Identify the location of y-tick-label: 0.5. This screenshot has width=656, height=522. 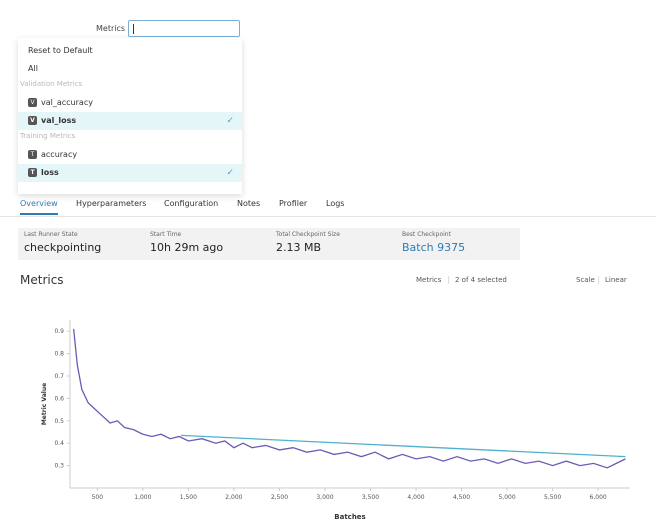
(59, 421).